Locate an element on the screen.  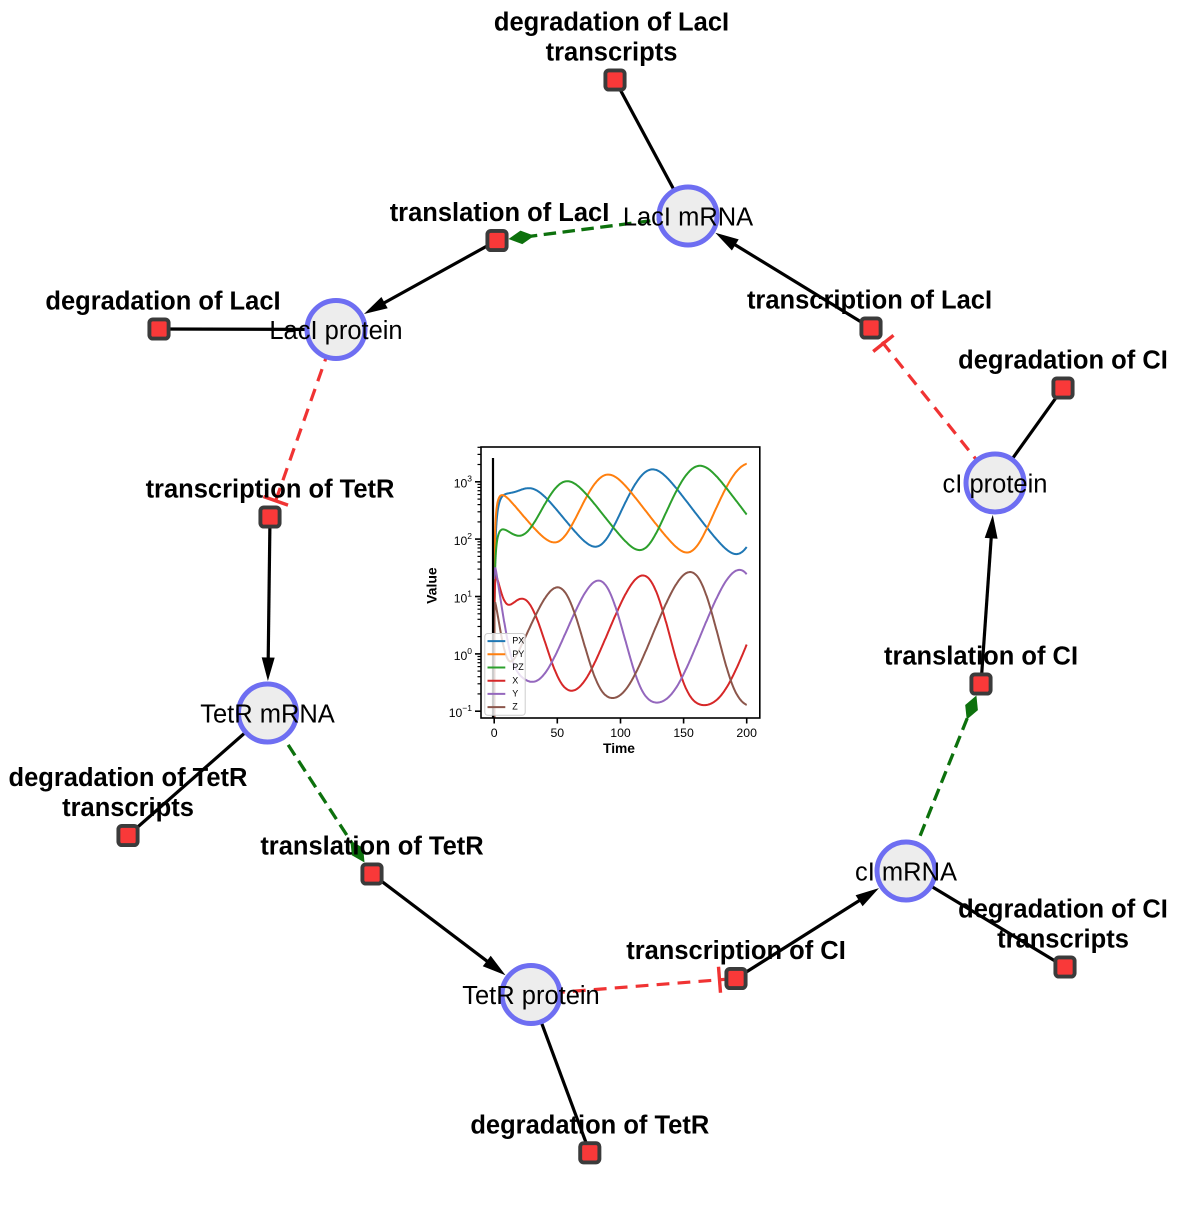
svg-text: TetR protein is located at coordinates (531, 996).